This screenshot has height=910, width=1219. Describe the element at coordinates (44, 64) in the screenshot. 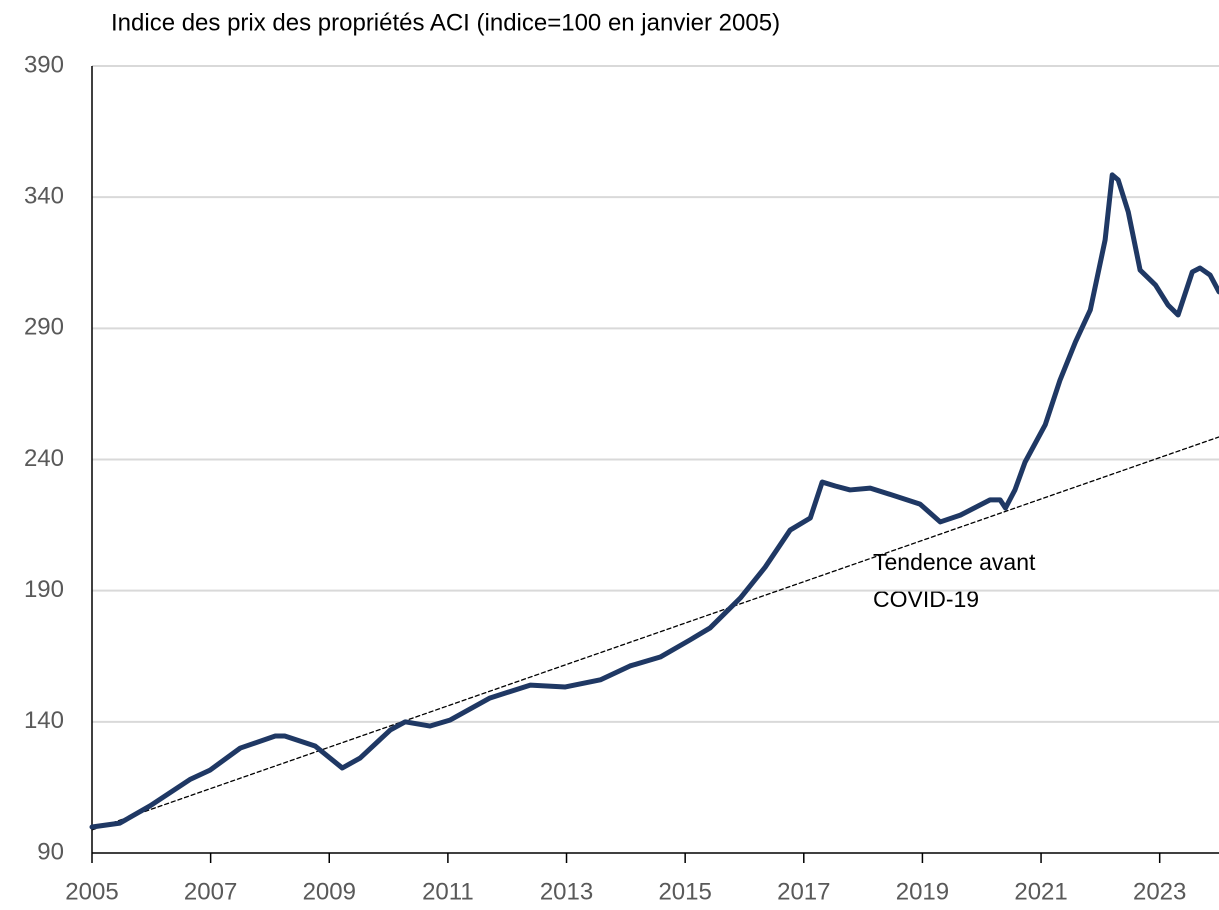

I see `y-tick-label: 390` at that location.